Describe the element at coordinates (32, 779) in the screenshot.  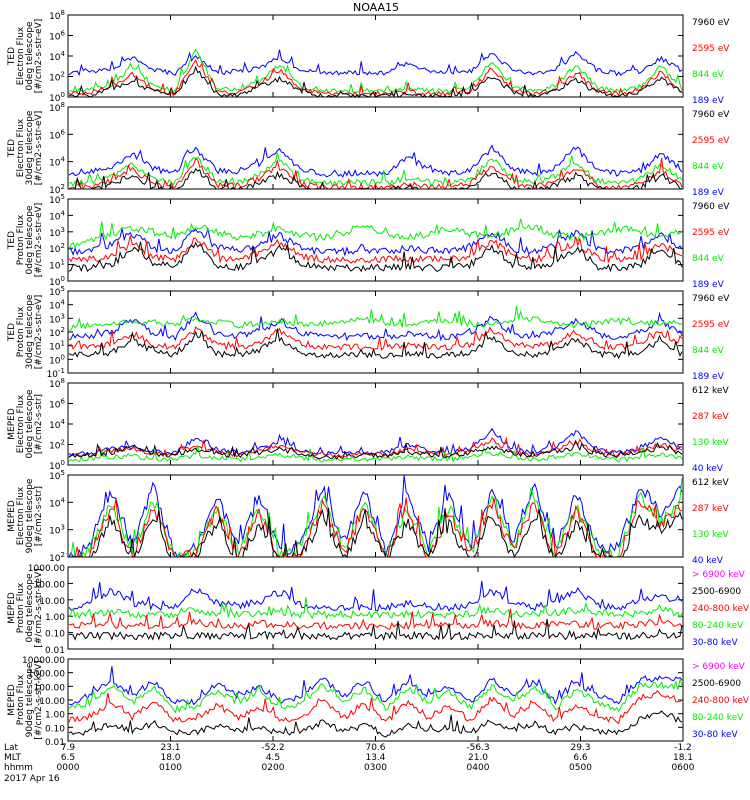
I see `footer-row-label: 2017 Apr 16` at that location.